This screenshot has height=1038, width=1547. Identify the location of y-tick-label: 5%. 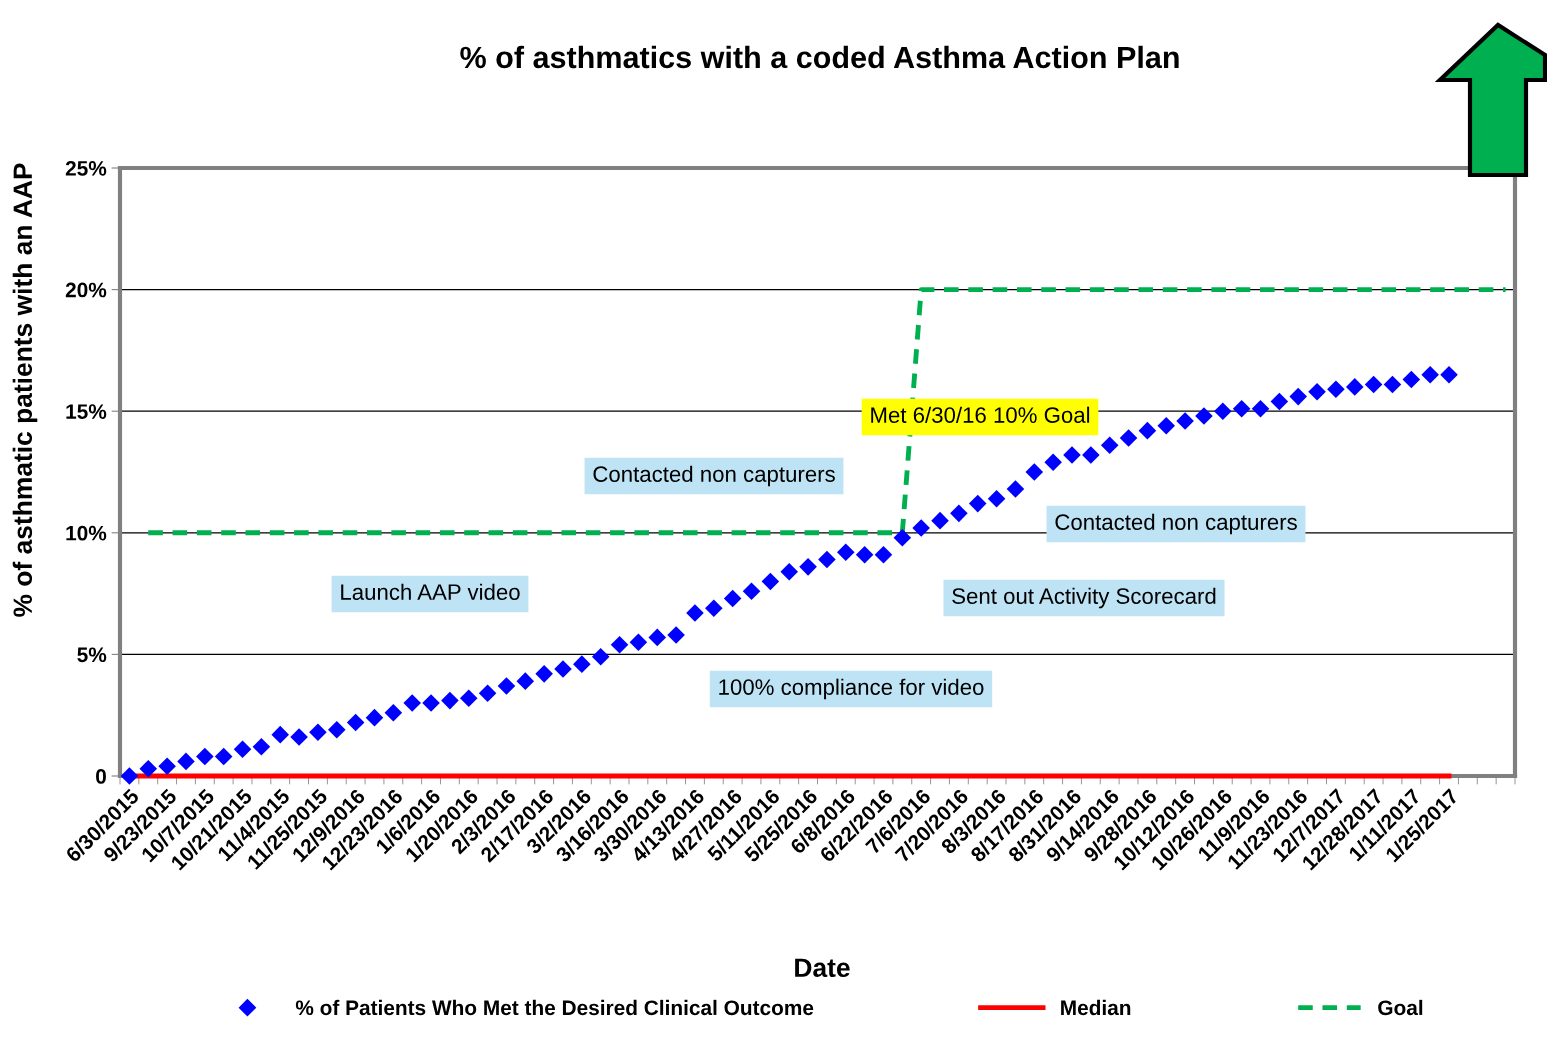
(92, 655).